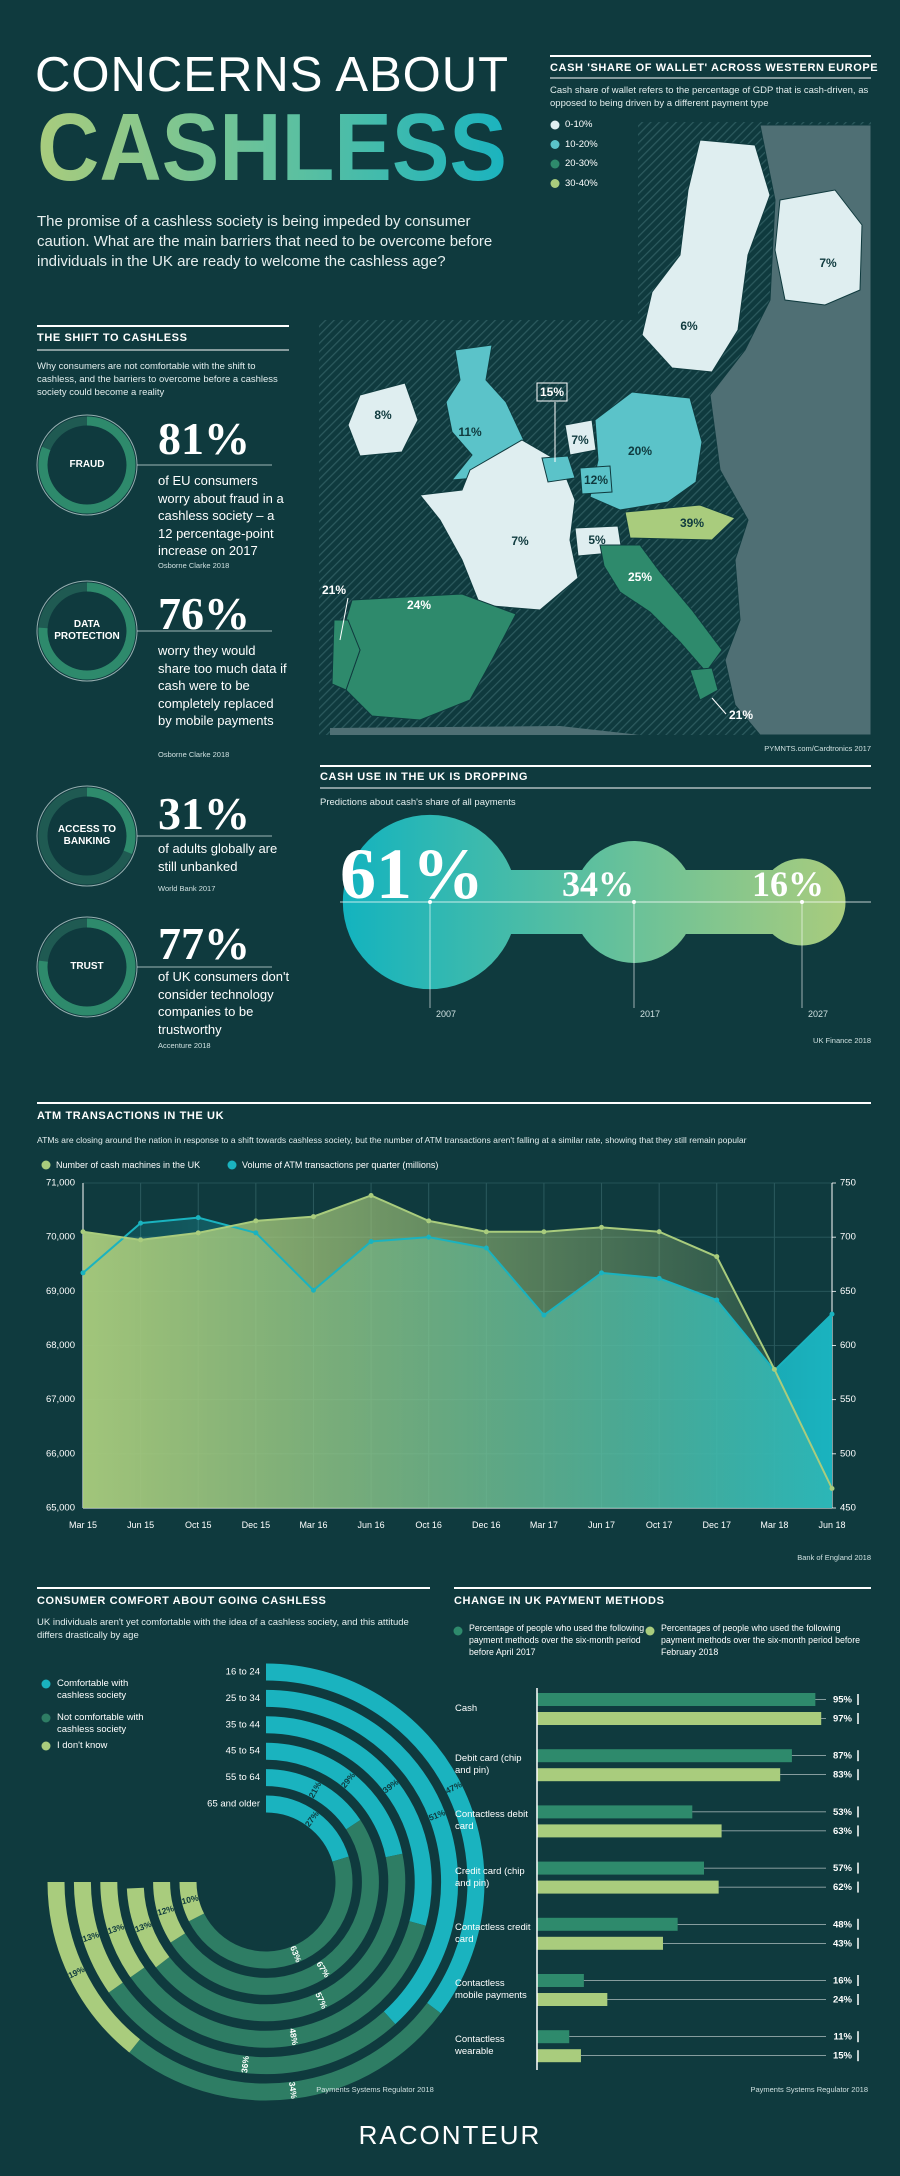  I want to click on x-tick-label: Jun 16, so click(371, 1525).